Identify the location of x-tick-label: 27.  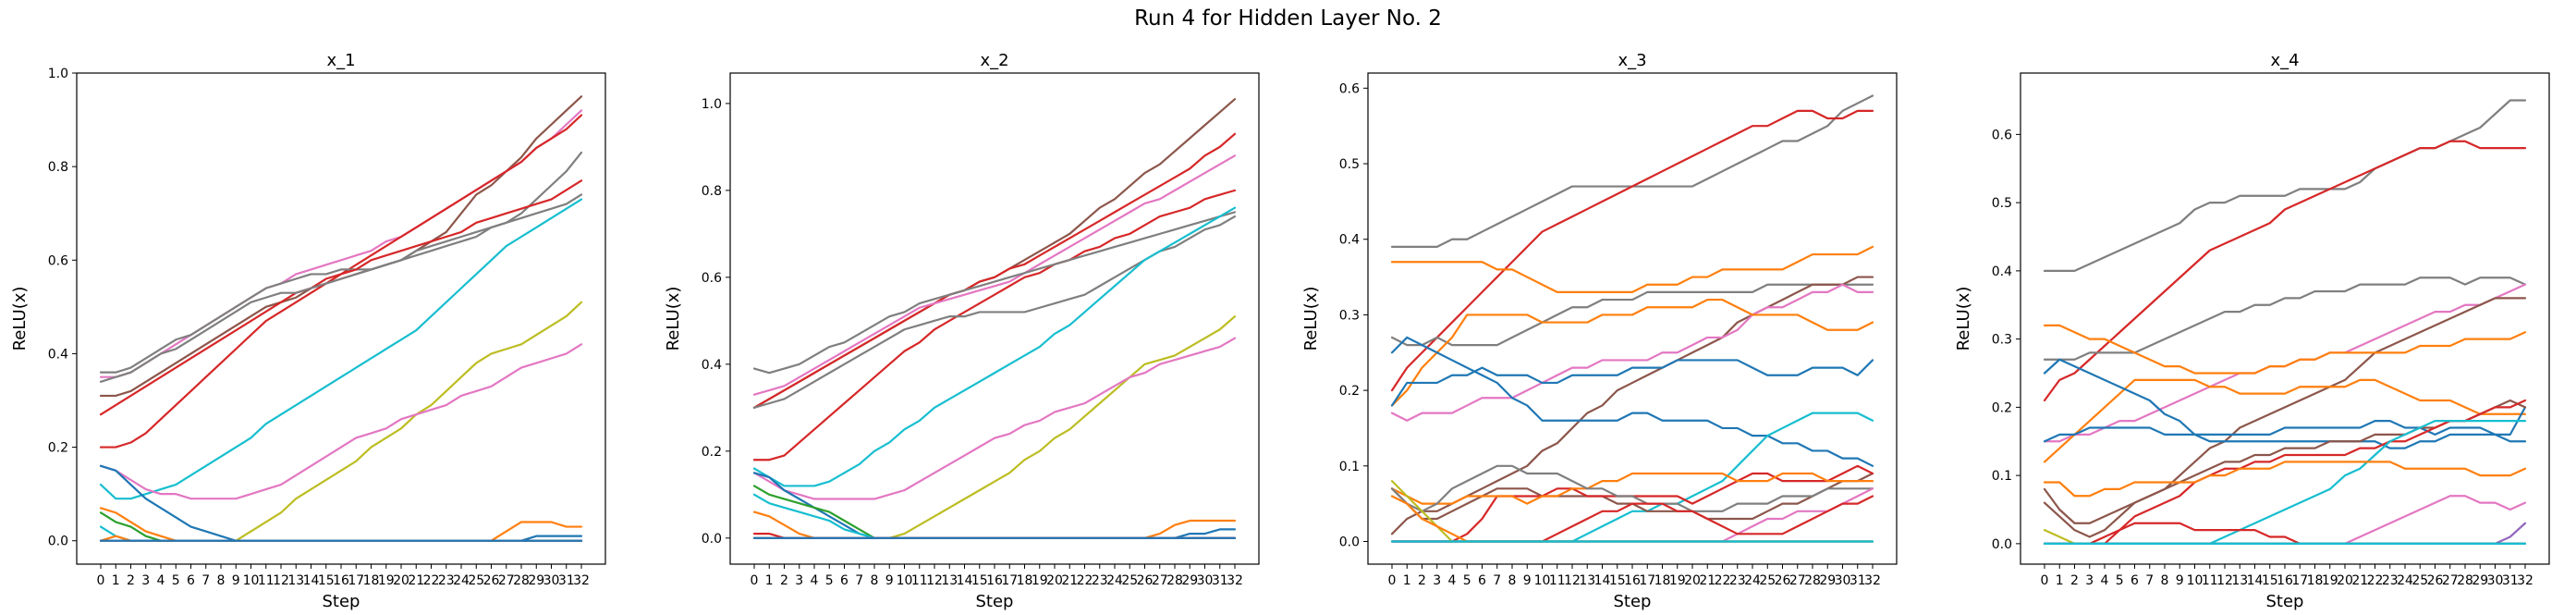
(1160, 580).